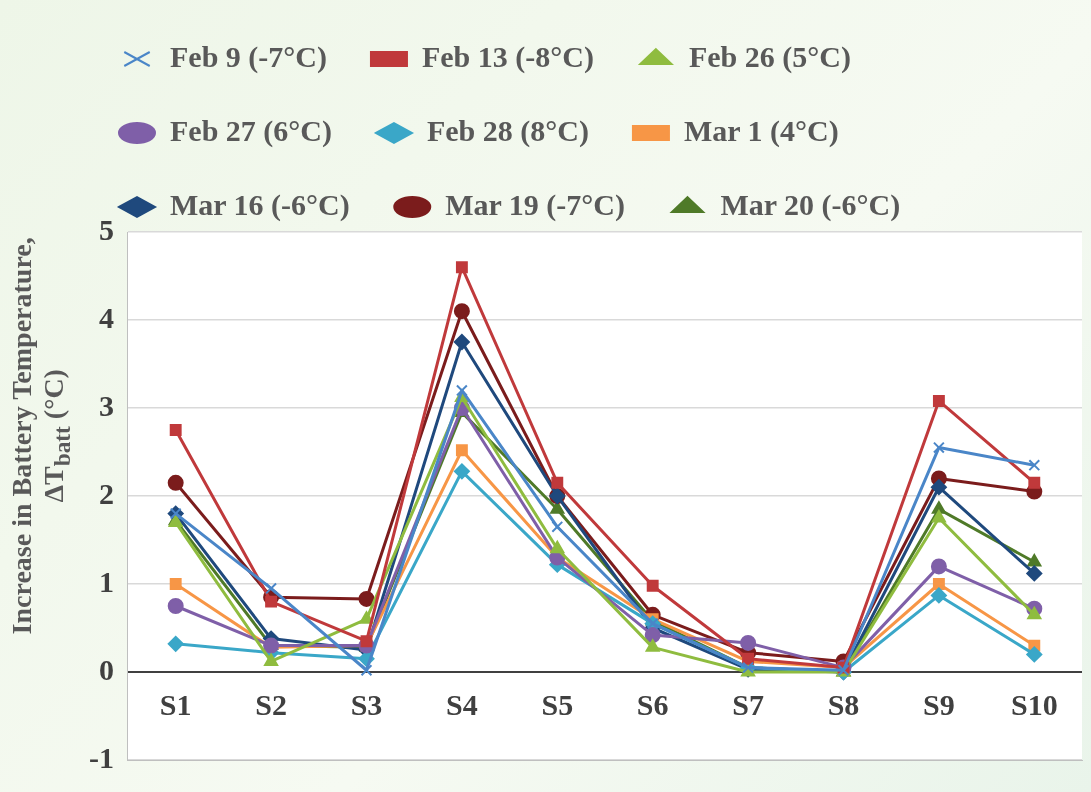 The width and height of the screenshot is (1091, 792). I want to click on x-tick-label: S6, so click(652, 704).